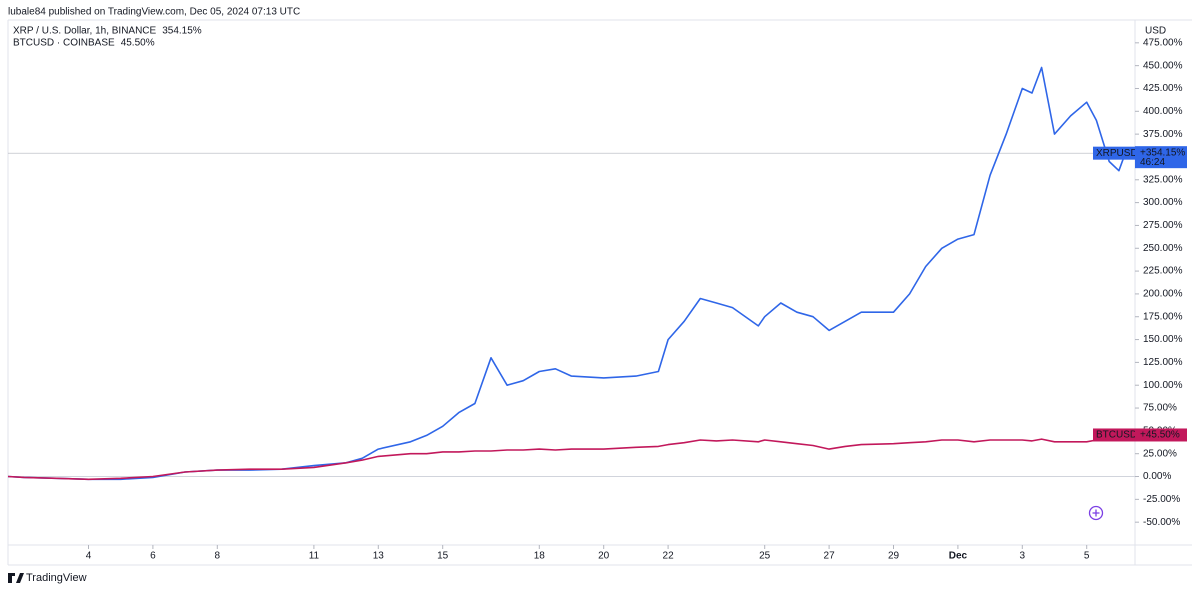 Image resolution: width=1200 pixels, height=590 pixels. What do you see at coordinates (64, 43) in the screenshot?
I see `legend-title: BTCUSD · COINBASE` at bounding box center [64, 43].